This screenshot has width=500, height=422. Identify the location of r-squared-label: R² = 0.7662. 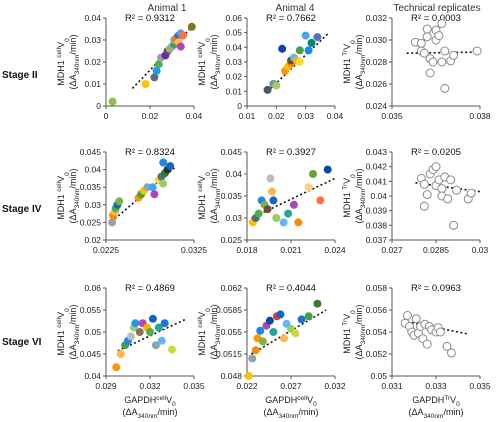
(291, 18).